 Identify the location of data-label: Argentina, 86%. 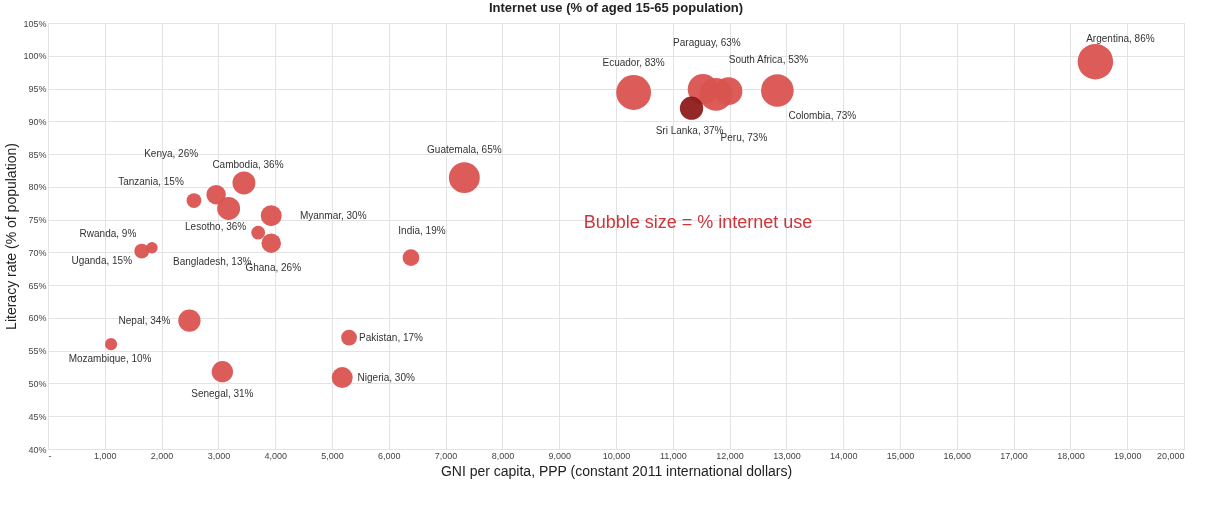
(1120, 38).